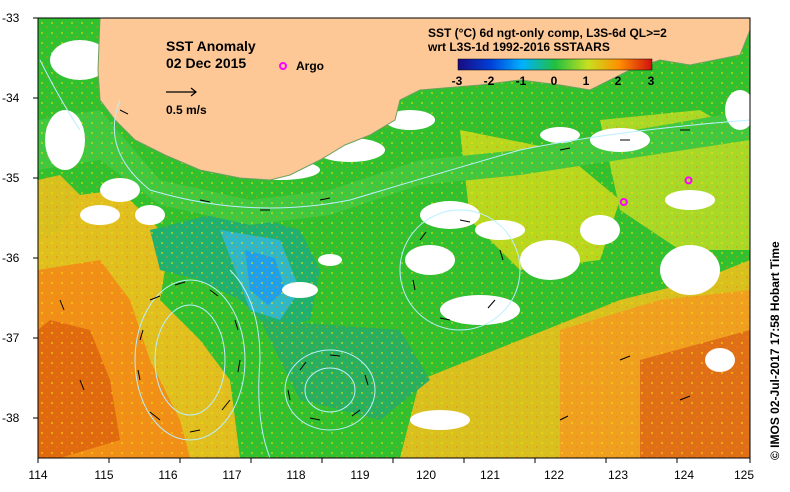 This screenshot has height=492, width=790. I want to click on x-tick-label: 117, so click(232, 475).